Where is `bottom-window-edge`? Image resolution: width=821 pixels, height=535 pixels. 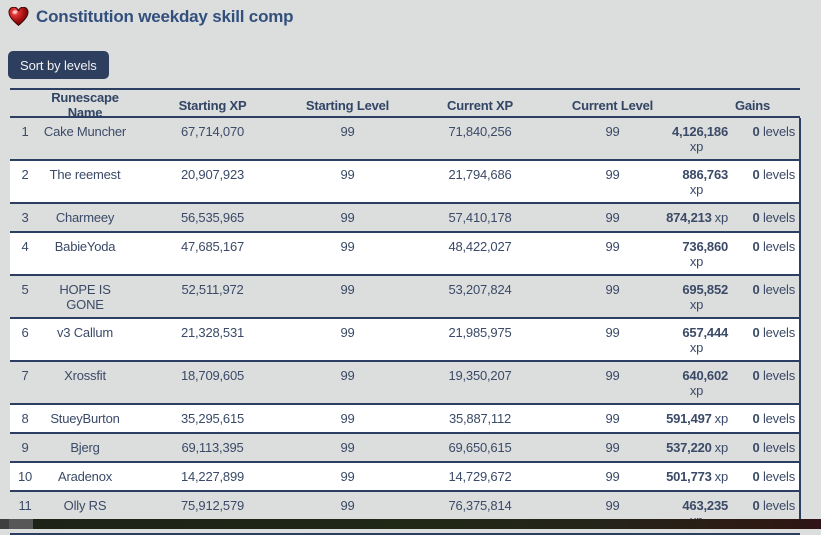
bottom-window-edge is located at coordinates (410, 524).